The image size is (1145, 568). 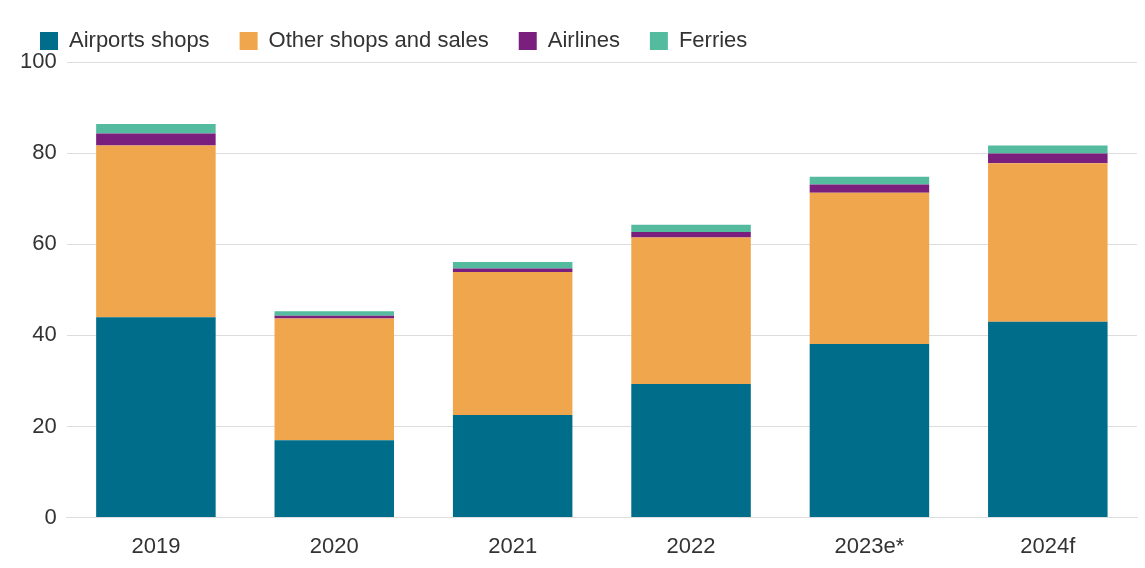 I want to click on legend-label: Ferries, so click(x=713, y=40).